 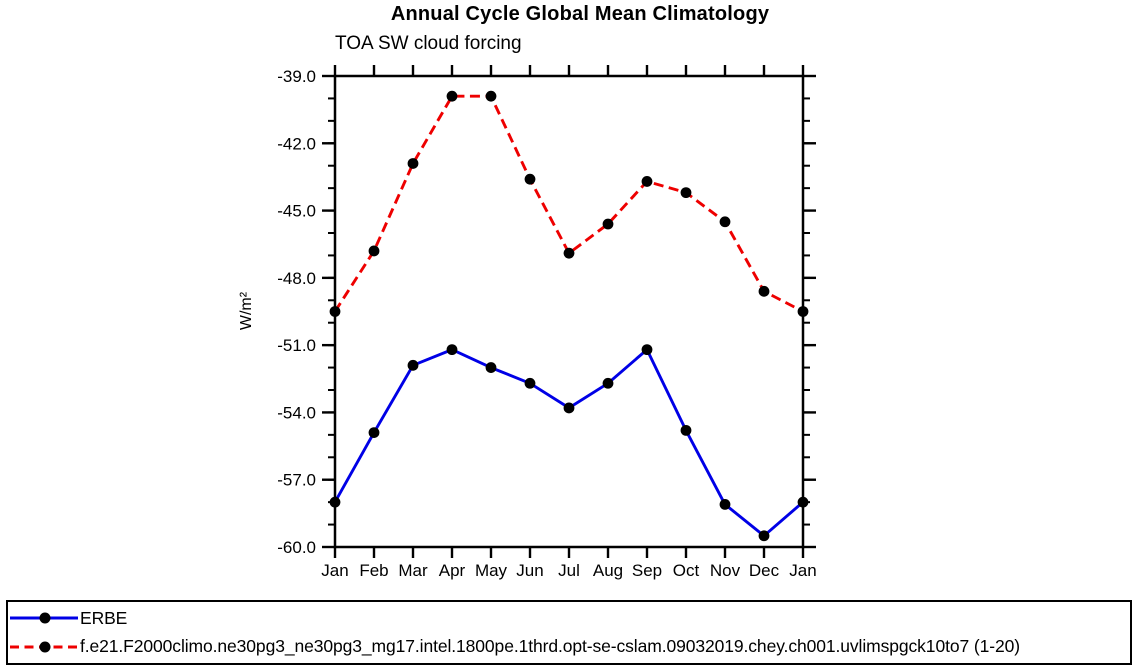 I want to click on chart-title: Annual Cycle Global Mean Climatology, so click(x=580, y=14).